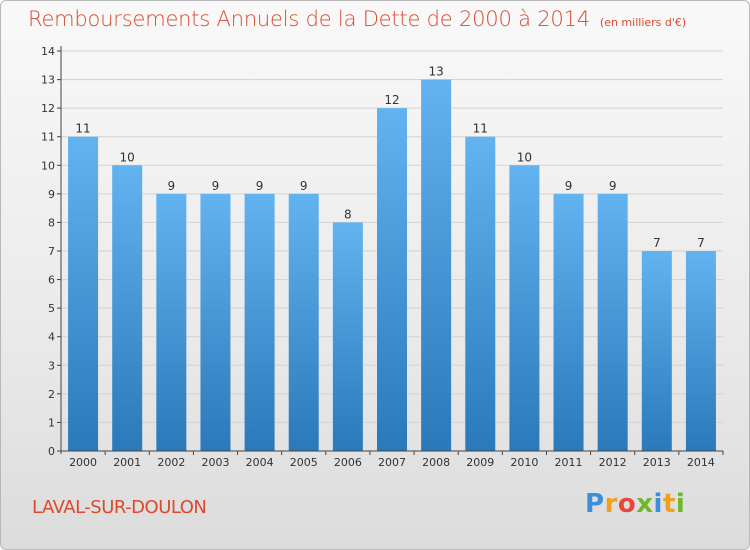 This screenshot has width=750, height=550. What do you see at coordinates (480, 462) in the screenshot?
I see `x-tick-label: 2009` at bounding box center [480, 462].